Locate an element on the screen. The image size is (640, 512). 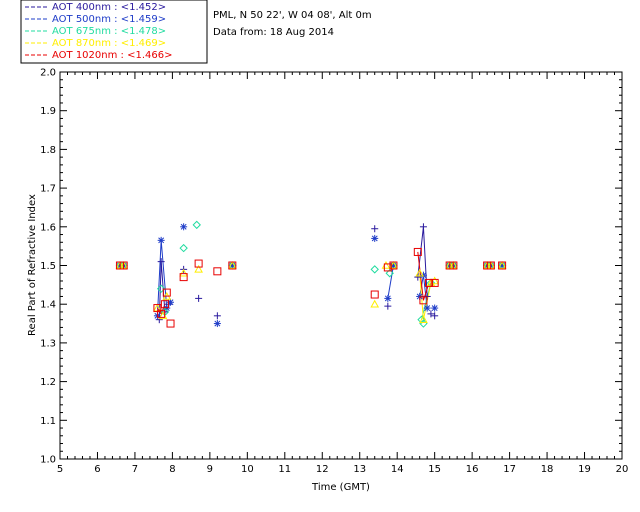
y-tick-label: 1.6 is located at coordinates (48, 227).